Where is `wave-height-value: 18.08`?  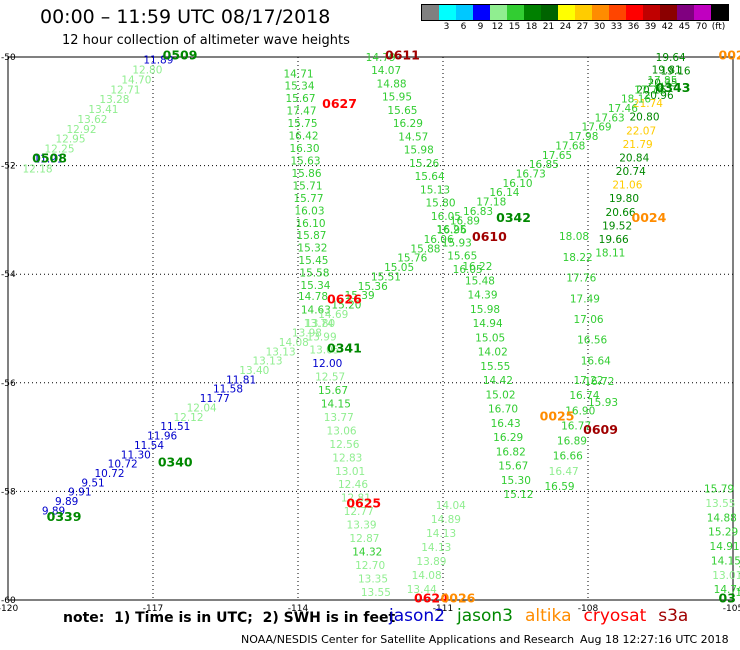 wave-height-value: 18.08 is located at coordinates (574, 237).